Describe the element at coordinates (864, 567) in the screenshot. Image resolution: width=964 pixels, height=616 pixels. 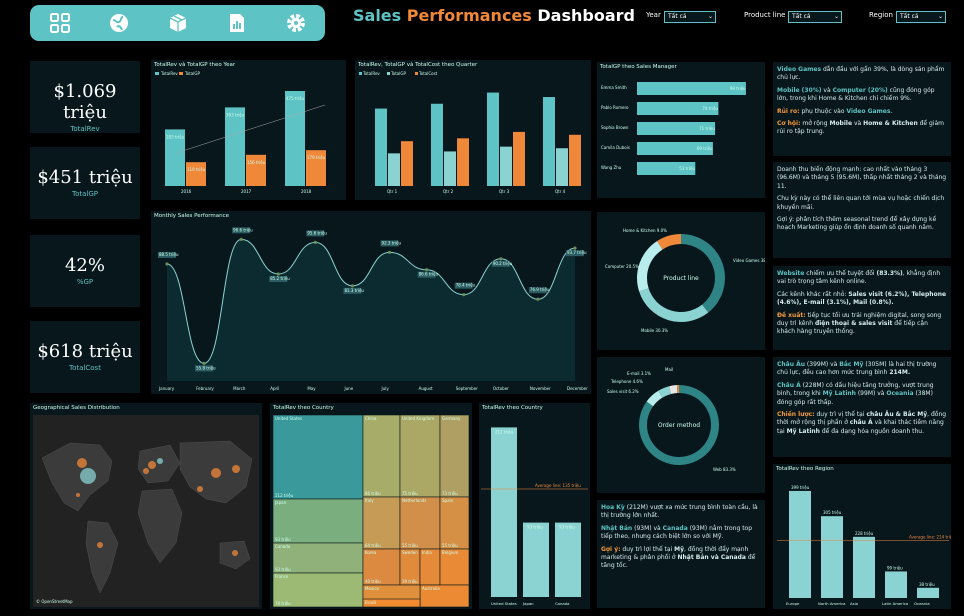
I see `bar-Asia` at that location.